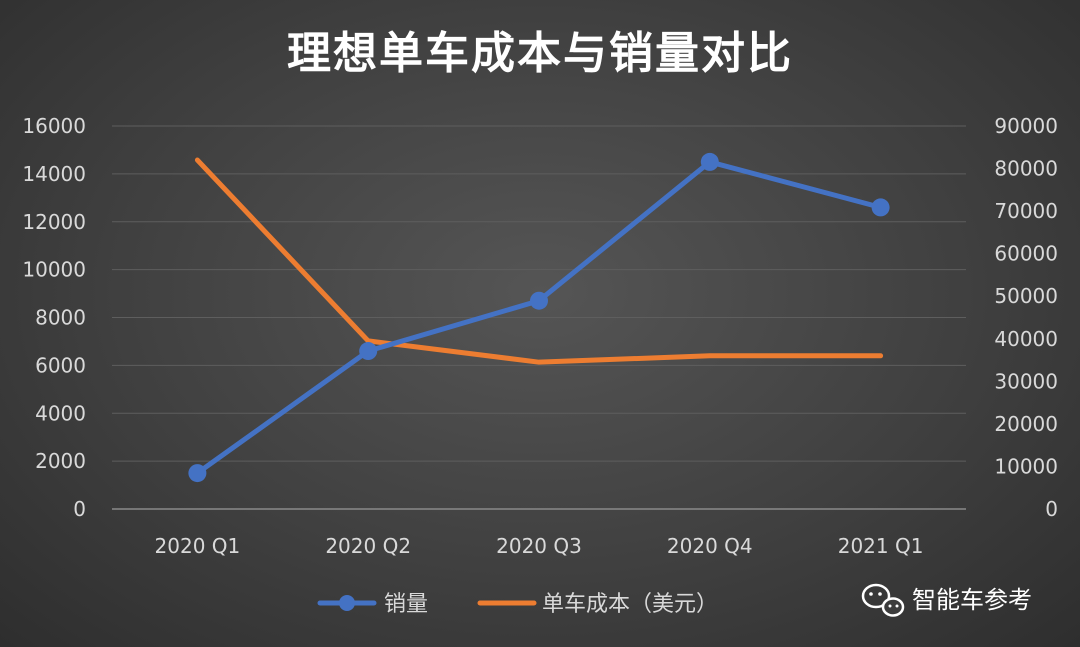  Describe the element at coordinates (1026, 296) in the screenshot. I see `right-tick-label: 50000` at that location.